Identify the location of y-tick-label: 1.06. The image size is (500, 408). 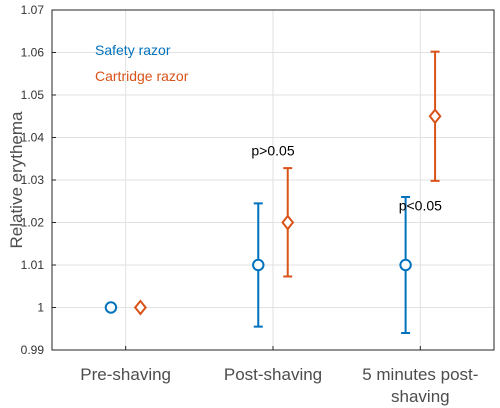
(33, 53).